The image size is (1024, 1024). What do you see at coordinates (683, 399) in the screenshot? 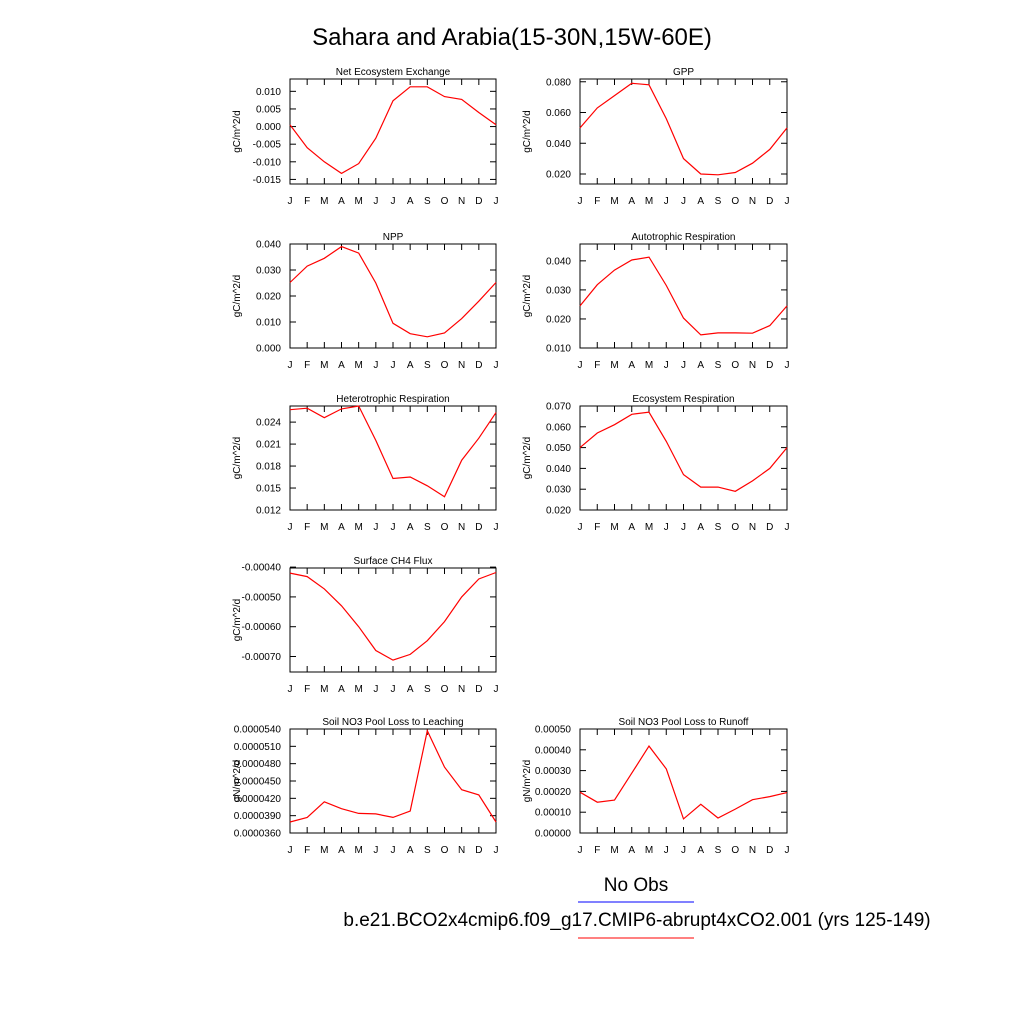
I see `panel-title: Ecosystem Respiration` at bounding box center [683, 399].